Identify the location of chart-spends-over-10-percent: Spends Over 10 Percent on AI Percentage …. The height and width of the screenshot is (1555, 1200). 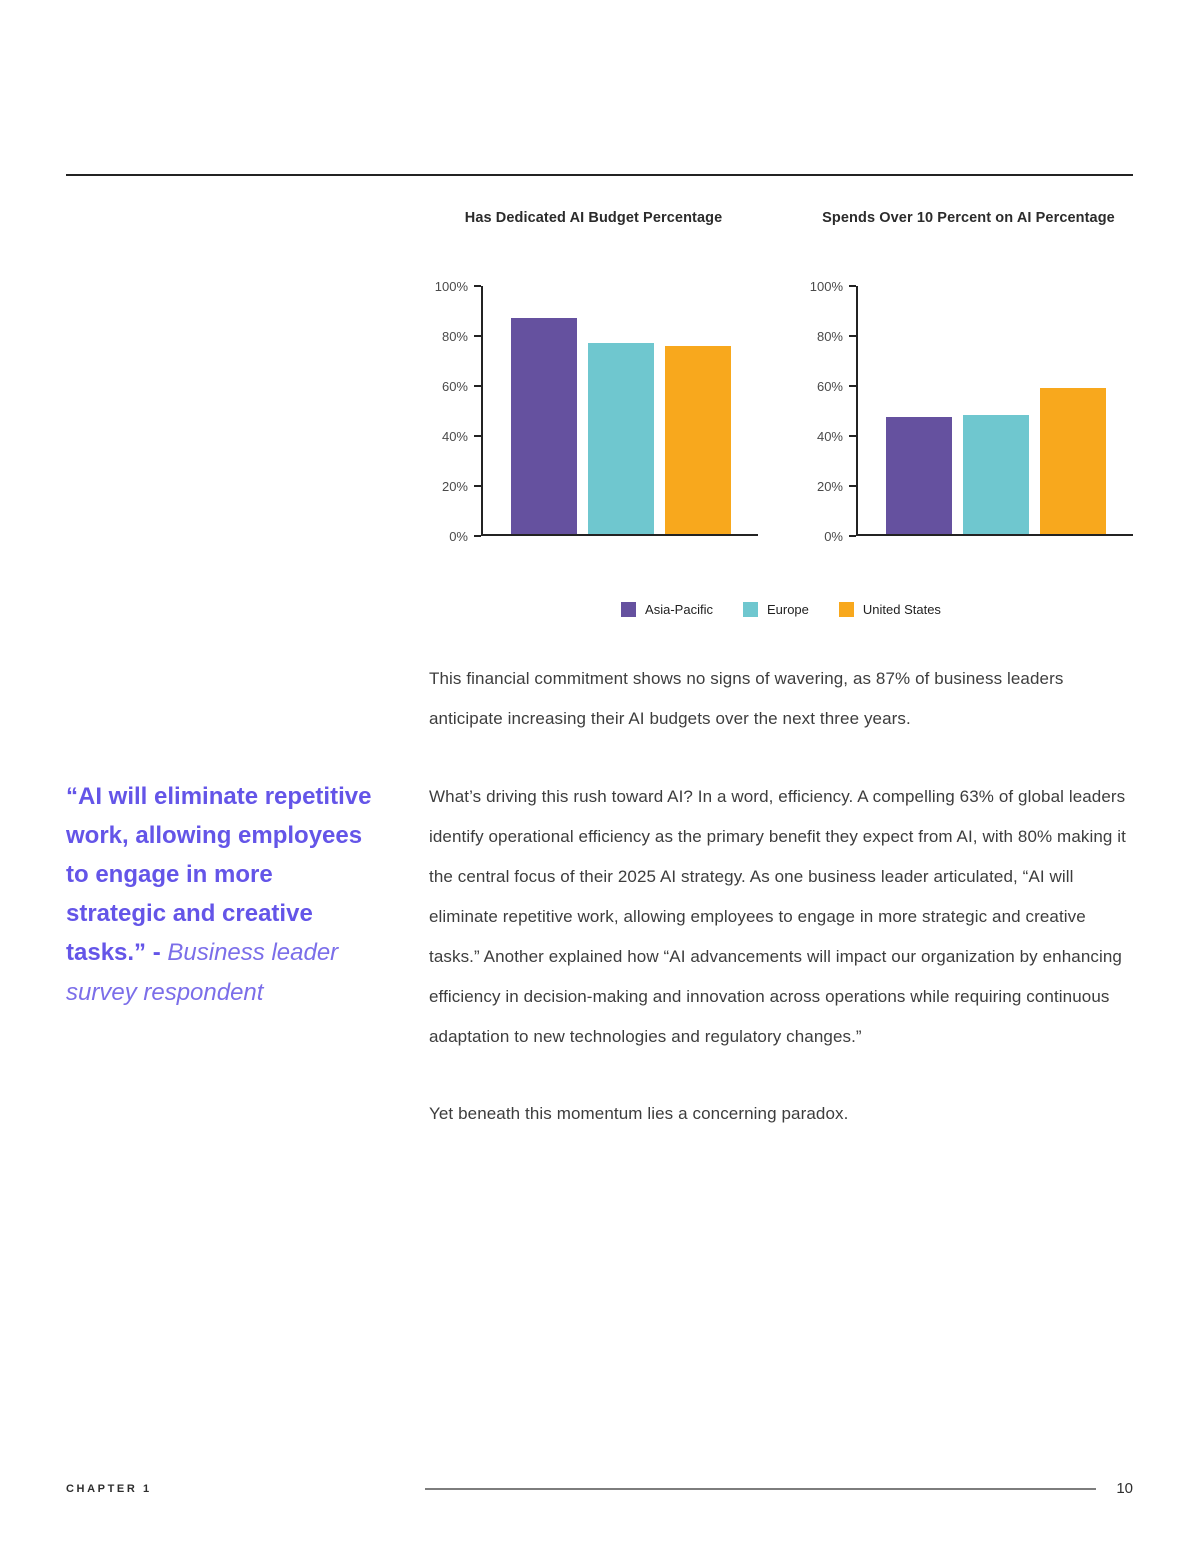
(968, 377).